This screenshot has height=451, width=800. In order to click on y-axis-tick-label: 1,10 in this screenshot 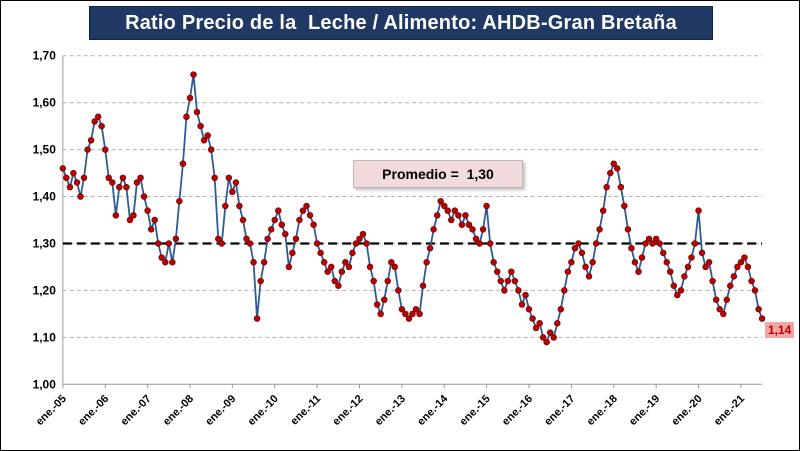, I will do `click(45, 337)`.